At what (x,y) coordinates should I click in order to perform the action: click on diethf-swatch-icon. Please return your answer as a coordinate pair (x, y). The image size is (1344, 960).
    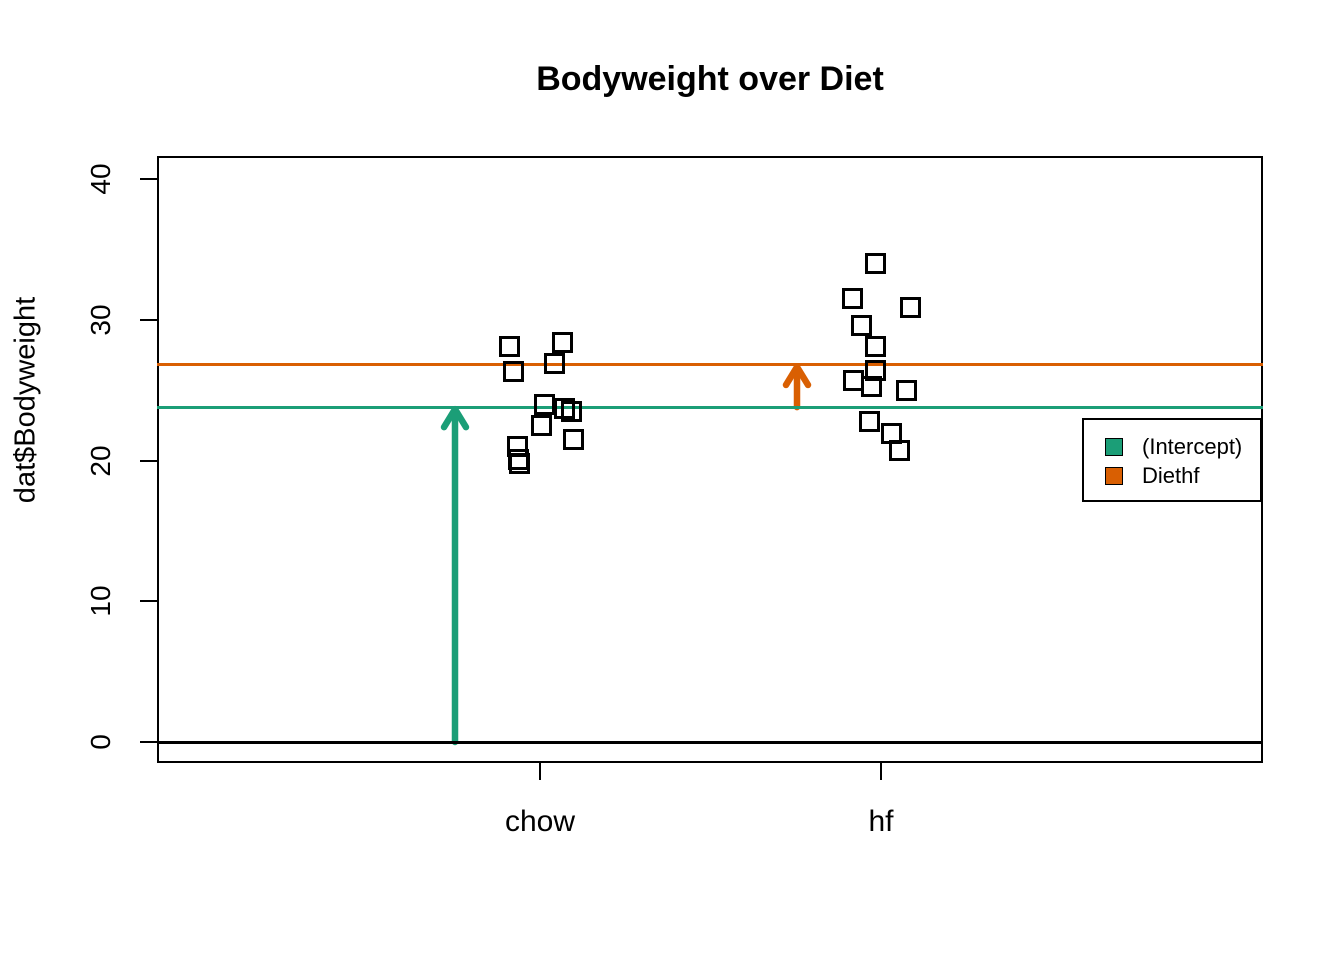
    Looking at the image, I should click on (1114, 476).